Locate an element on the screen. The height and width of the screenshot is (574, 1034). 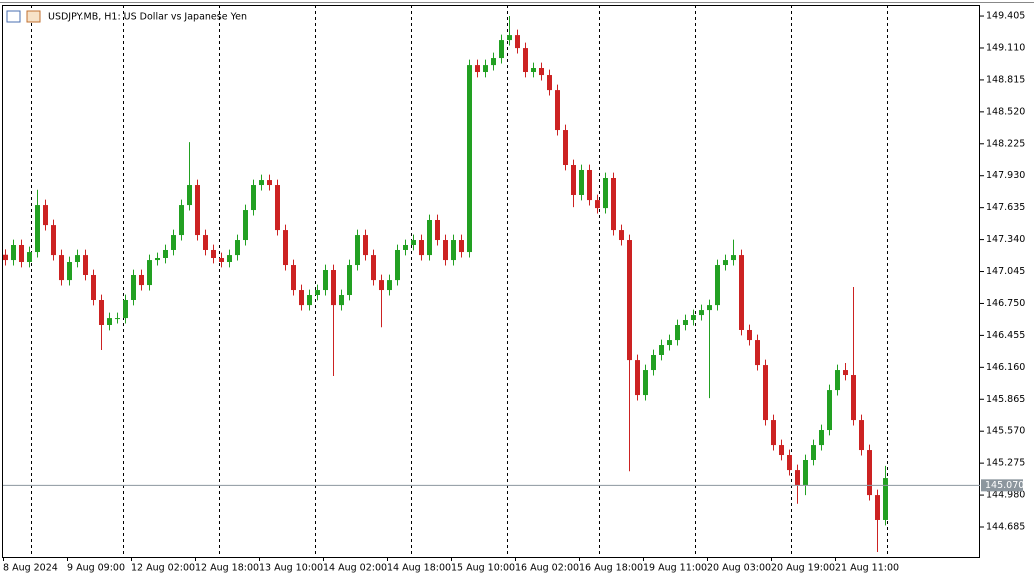
y-tick-label: 146.750 is located at coordinates (1005, 303).